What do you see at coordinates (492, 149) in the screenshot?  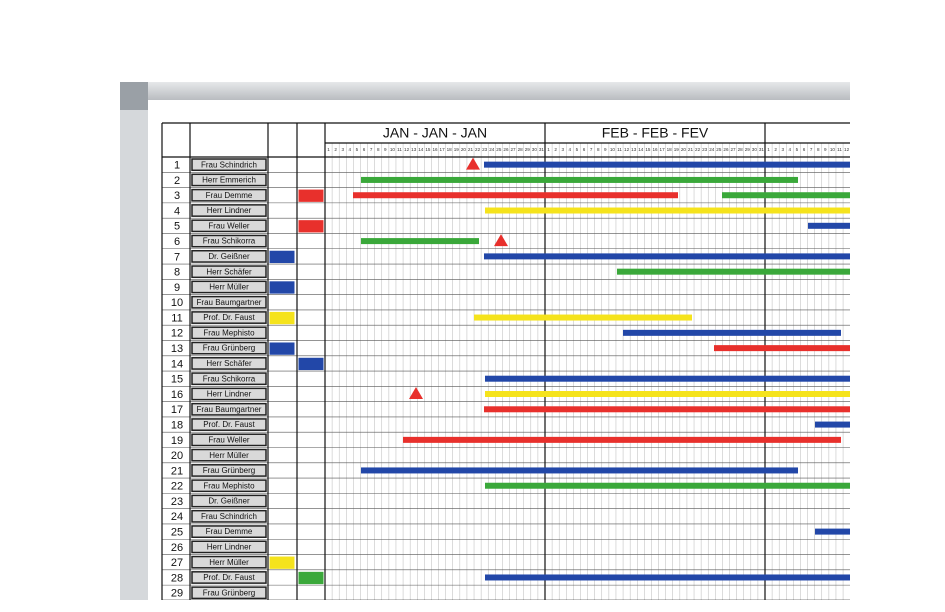 I see `day-label: 24` at bounding box center [492, 149].